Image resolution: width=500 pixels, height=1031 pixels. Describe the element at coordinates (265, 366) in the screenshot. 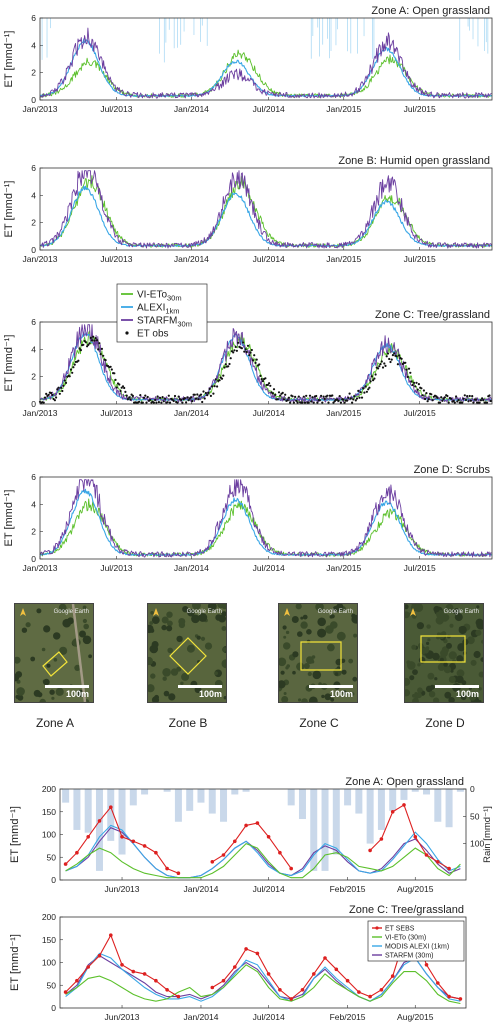

I see `series-line-vi-eto30m` at that location.